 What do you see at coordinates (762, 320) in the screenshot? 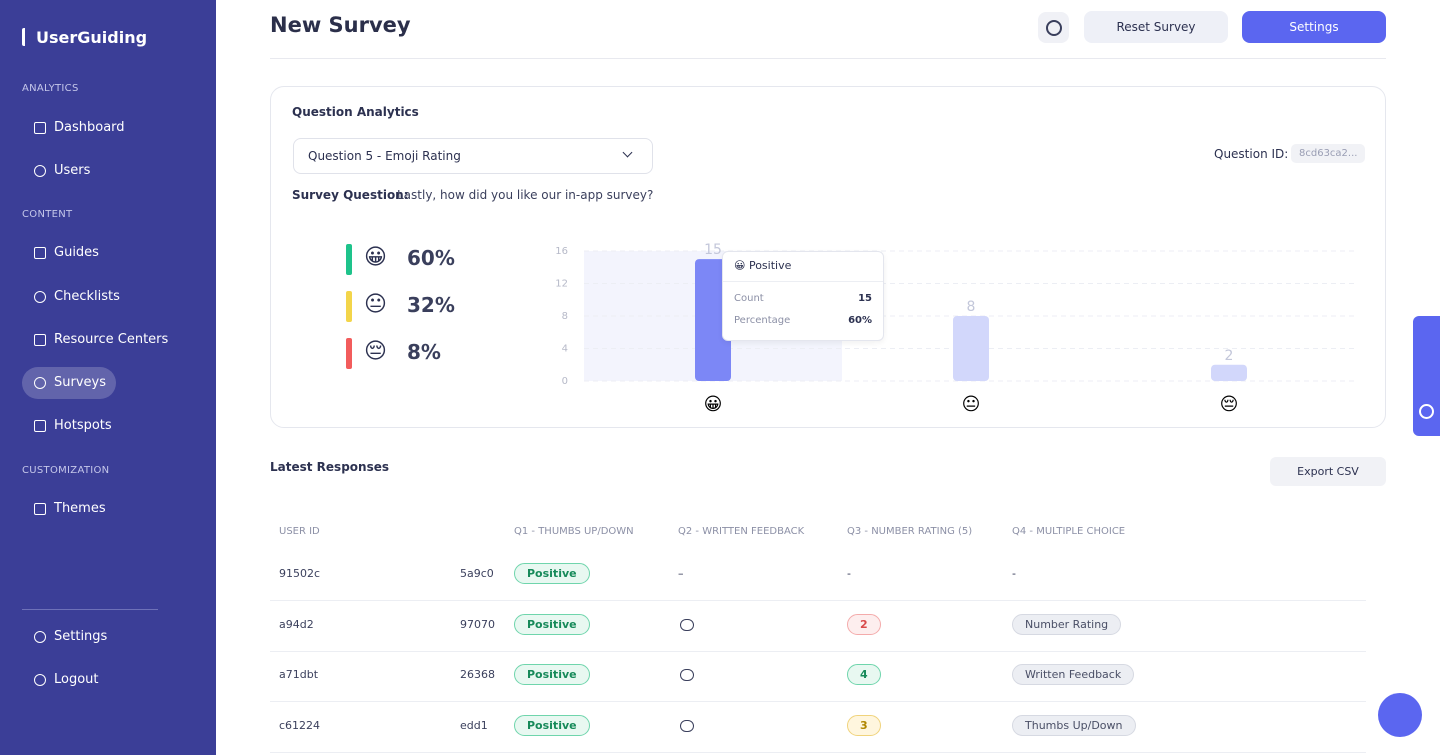
I see `tooltip-label: Percentage` at bounding box center [762, 320].